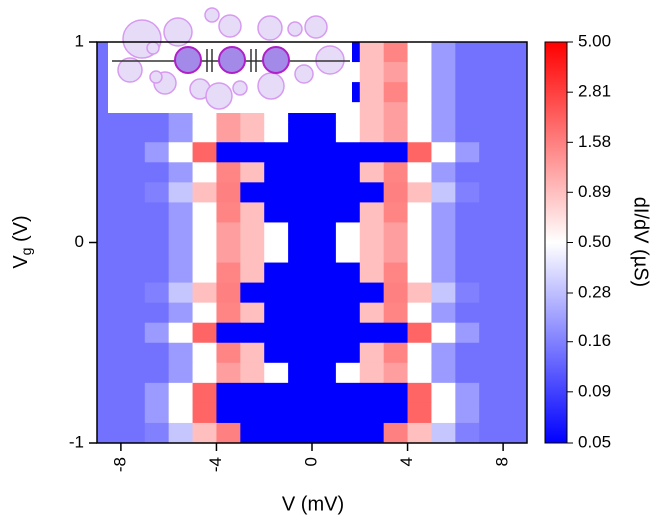 The height and width of the screenshot is (519, 672). What do you see at coordinates (406, 461) in the screenshot?
I see `x-tick-label: 4` at bounding box center [406, 461].